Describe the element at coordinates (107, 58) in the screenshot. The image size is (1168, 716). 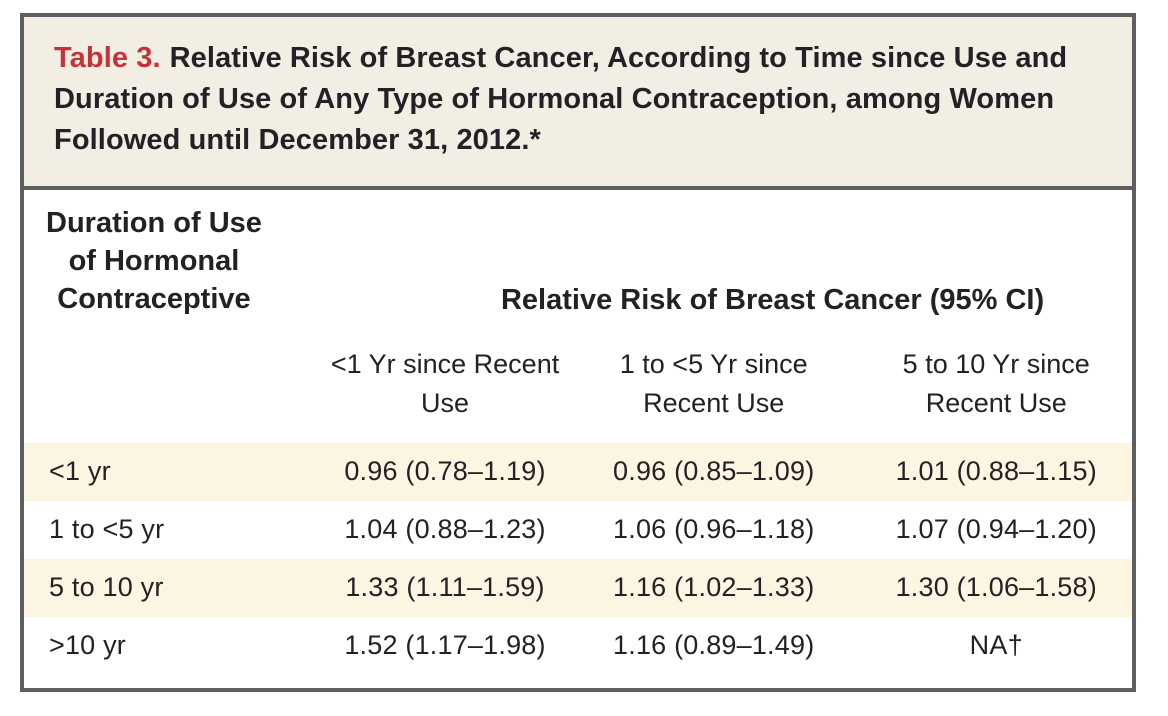
I see `table-caption-label: Table 3.` at that location.